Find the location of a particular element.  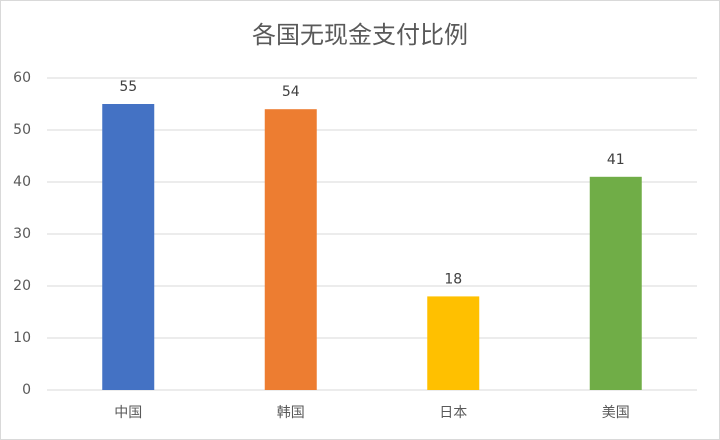

data-label: 18 is located at coordinates (453, 279).